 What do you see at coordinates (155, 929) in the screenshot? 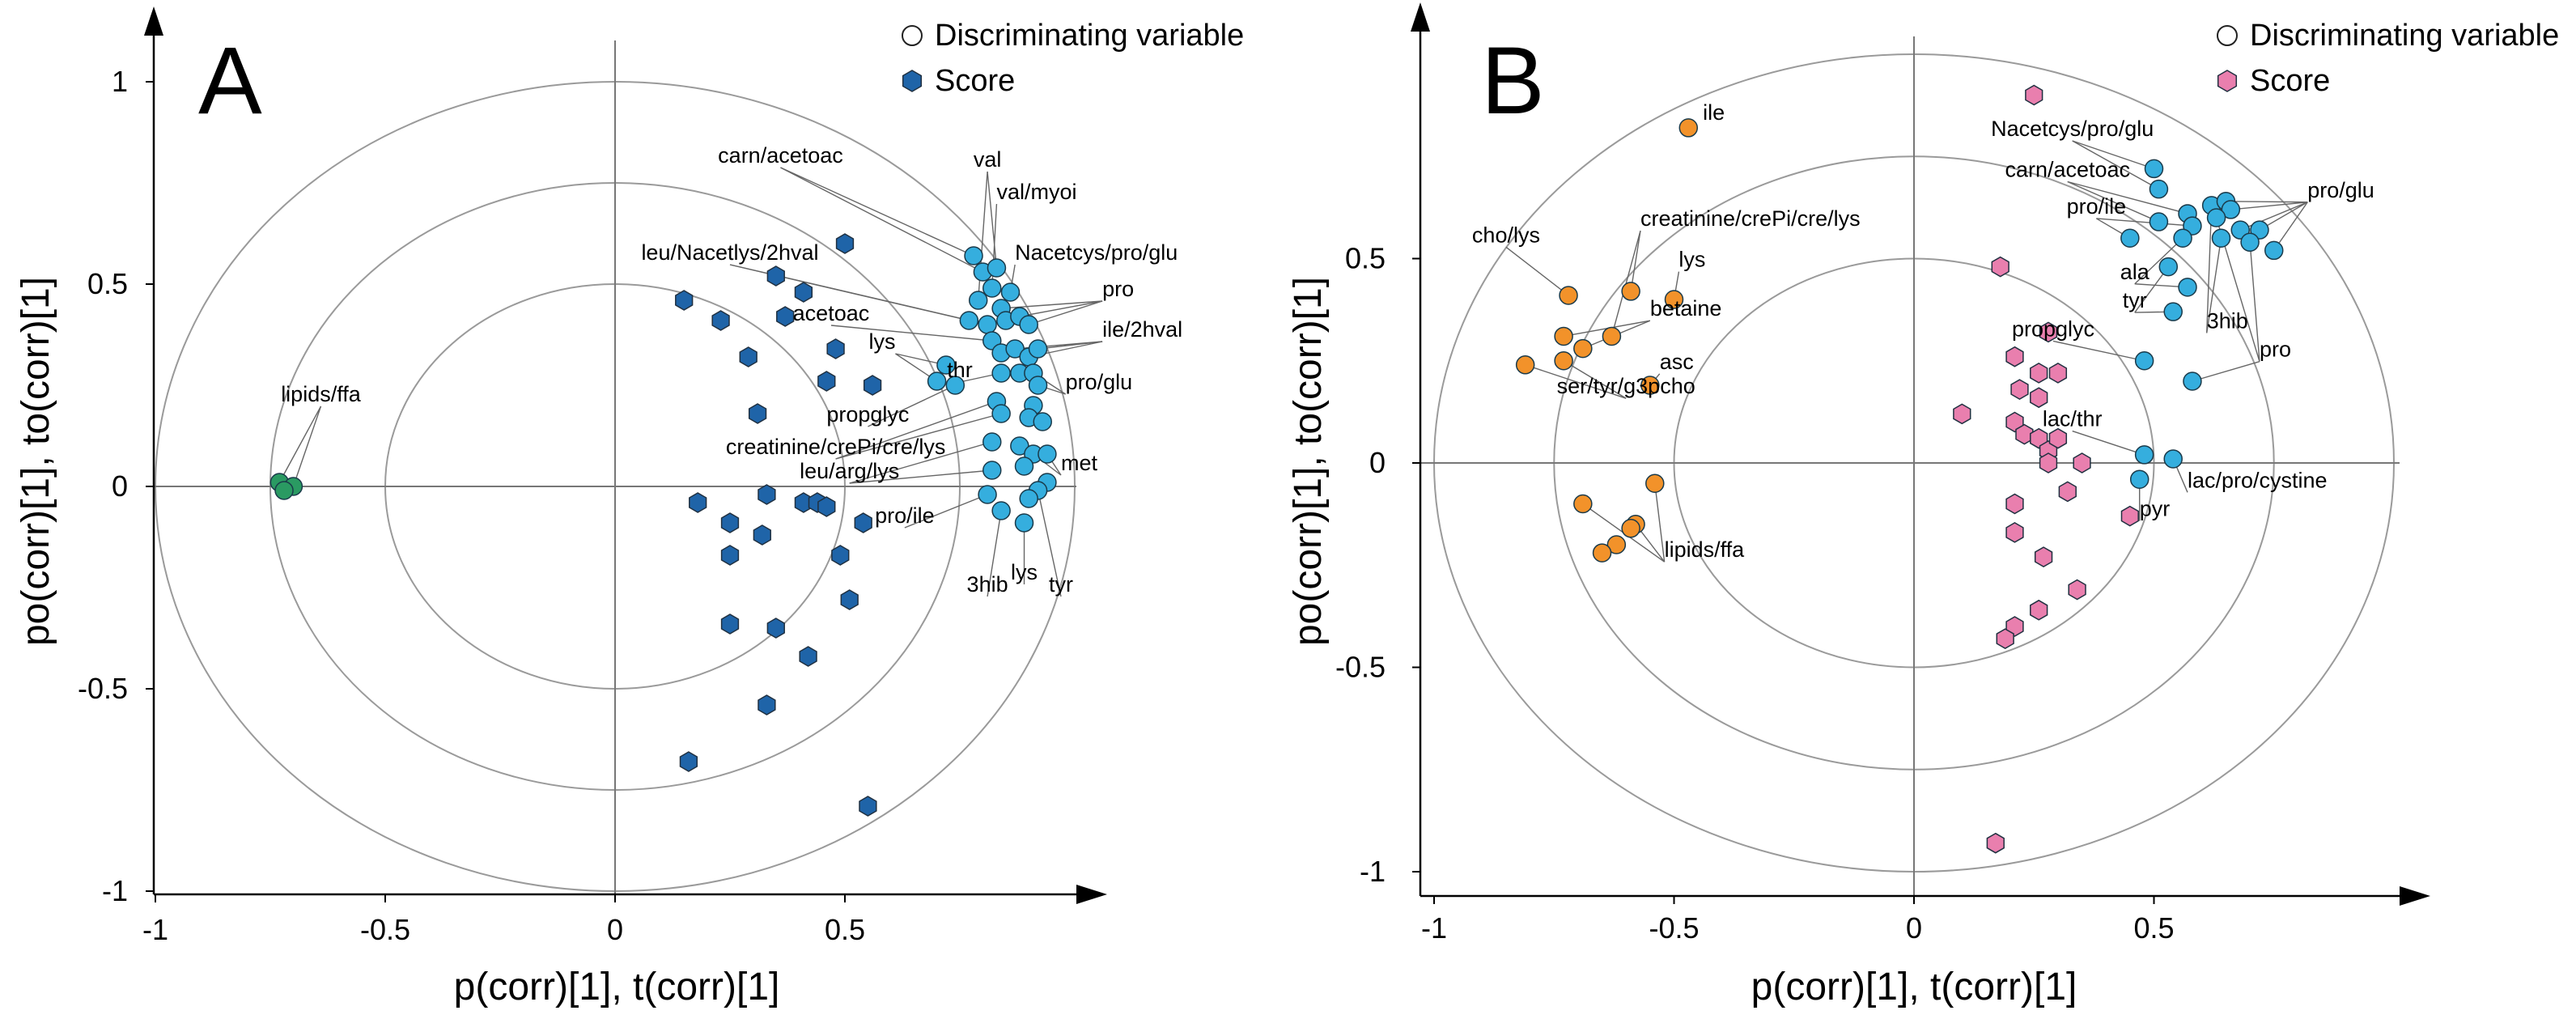
I see `x-tick-label: -1` at bounding box center [155, 929].